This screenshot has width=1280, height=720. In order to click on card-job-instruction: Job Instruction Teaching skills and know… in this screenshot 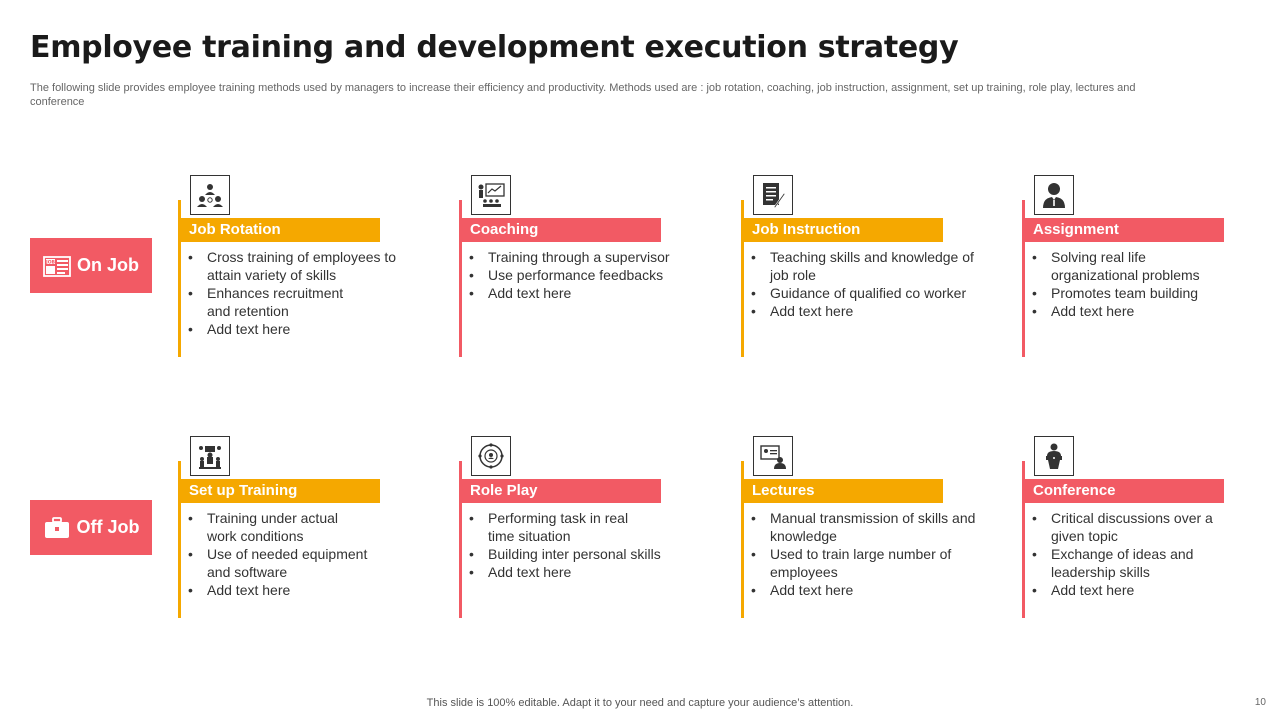, I will do `click(857, 266)`.